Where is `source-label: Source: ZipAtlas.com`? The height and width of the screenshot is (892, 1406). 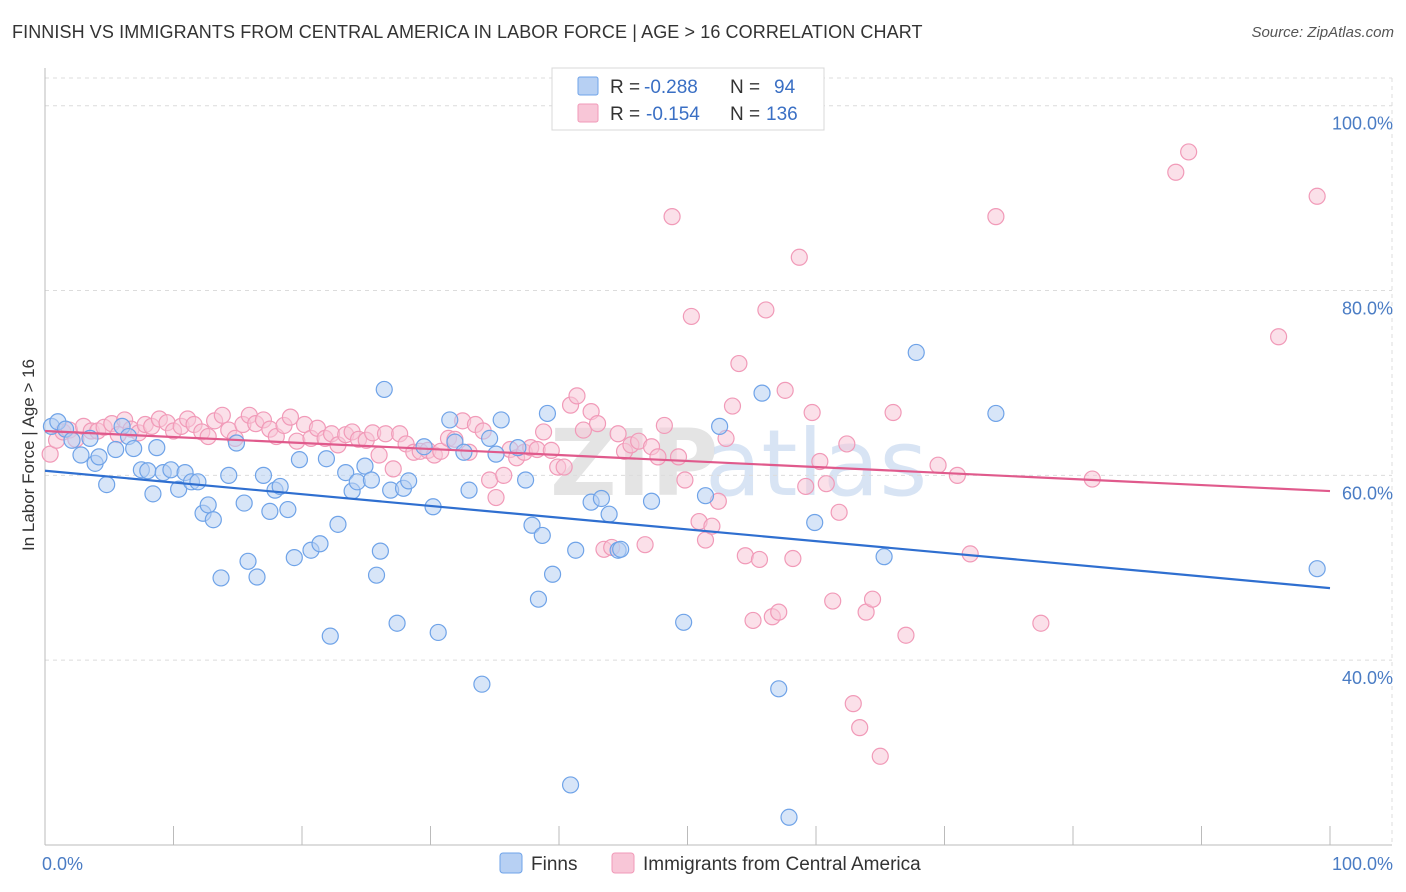 source-label: Source: ZipAtlas.com is located at coordinates (1322, 32).